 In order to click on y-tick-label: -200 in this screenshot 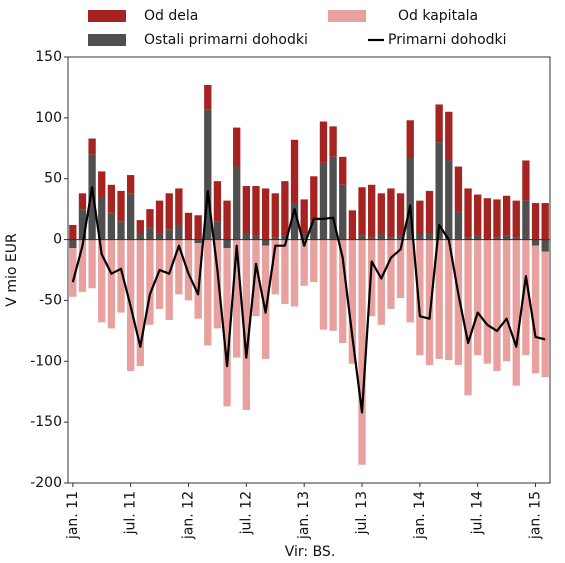, I will do `click(46, 483)`.